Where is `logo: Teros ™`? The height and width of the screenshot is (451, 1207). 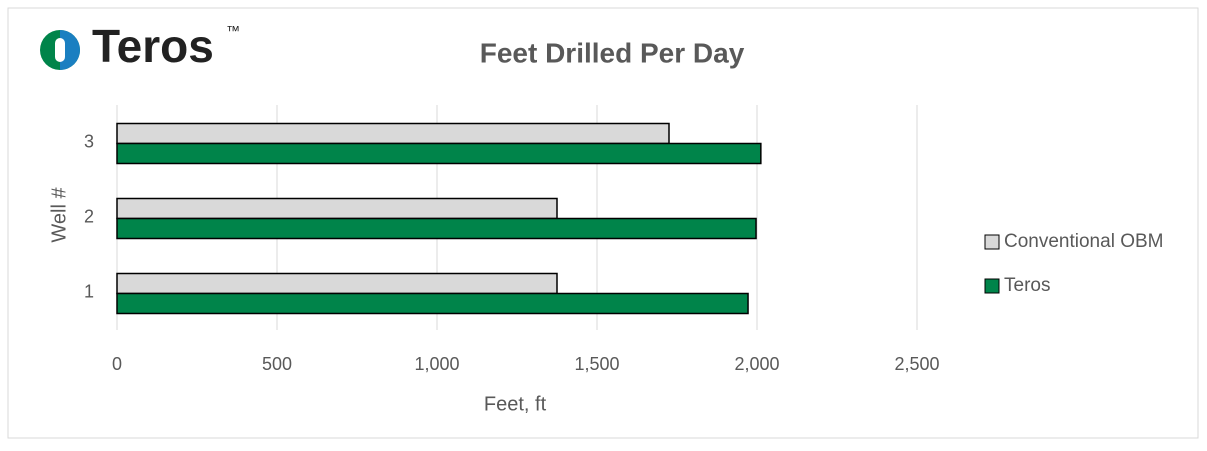
logo: Teros ™ is located at coordinates (140, 46).